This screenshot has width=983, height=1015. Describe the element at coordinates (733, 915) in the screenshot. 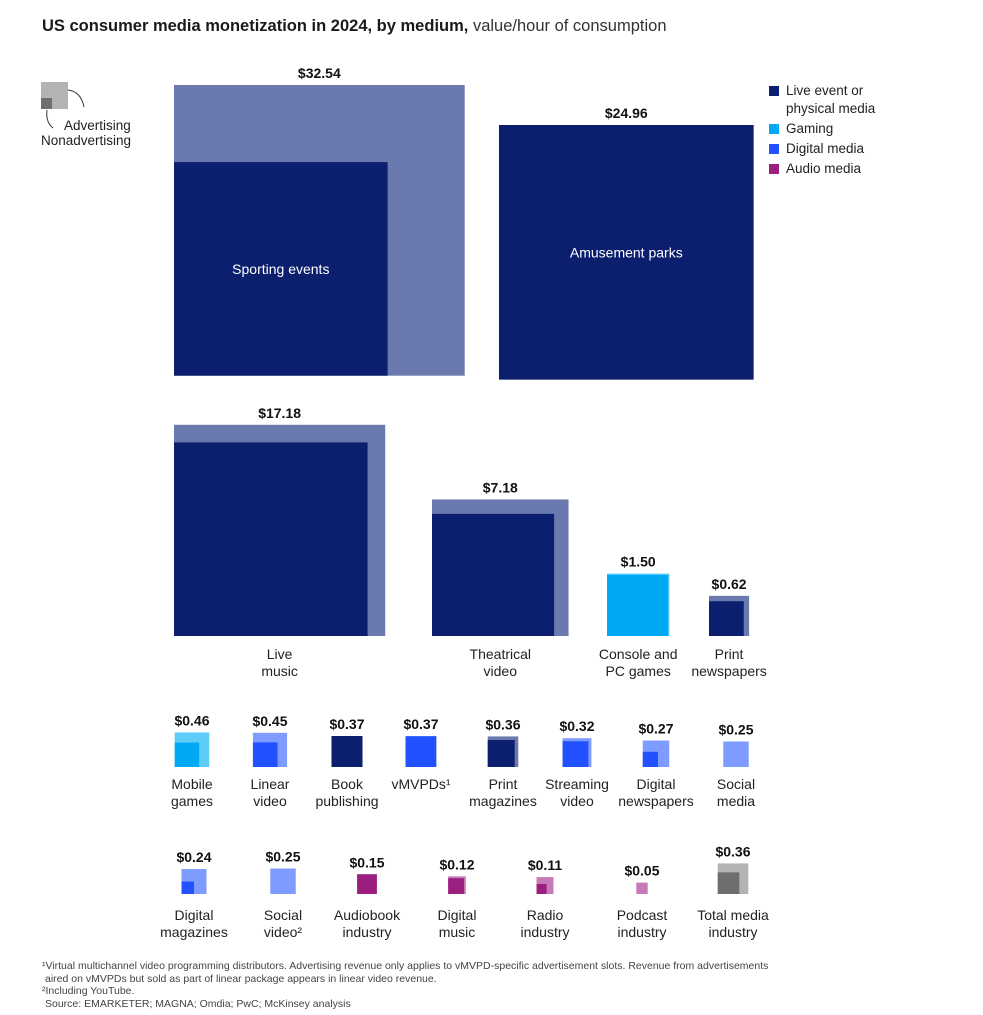

I see `category-label-total-media-industry: Total media` at that location.